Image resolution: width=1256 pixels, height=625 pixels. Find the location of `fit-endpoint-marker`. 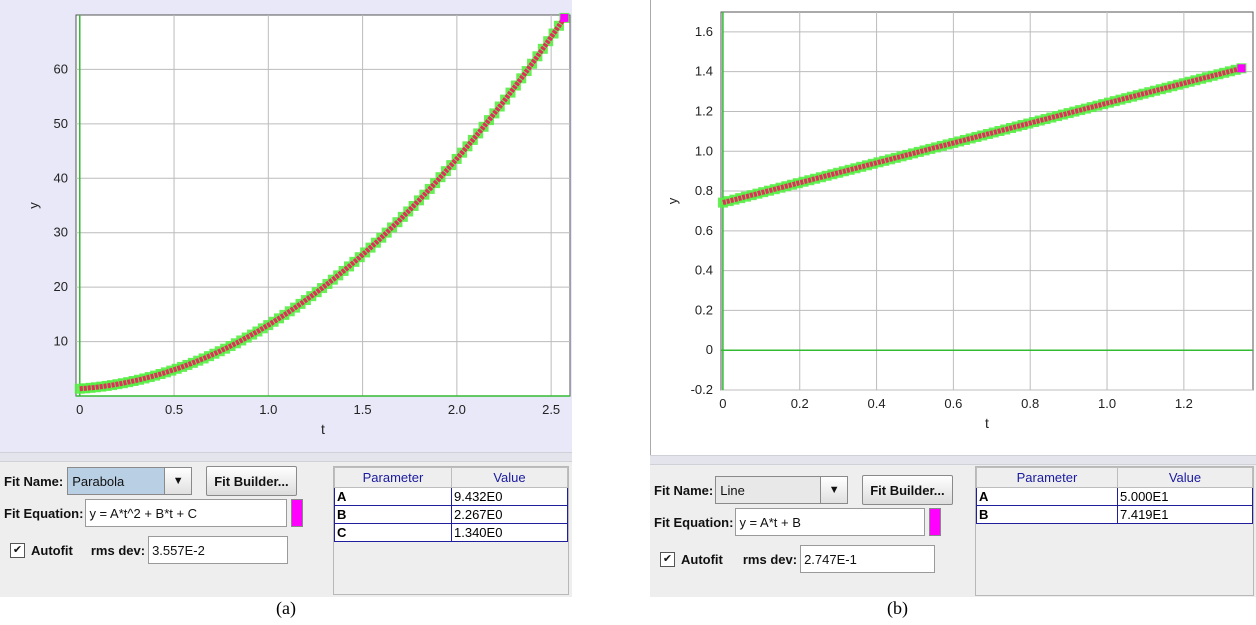

fit-endpoint-marker is located at coordinates (1241, 68).